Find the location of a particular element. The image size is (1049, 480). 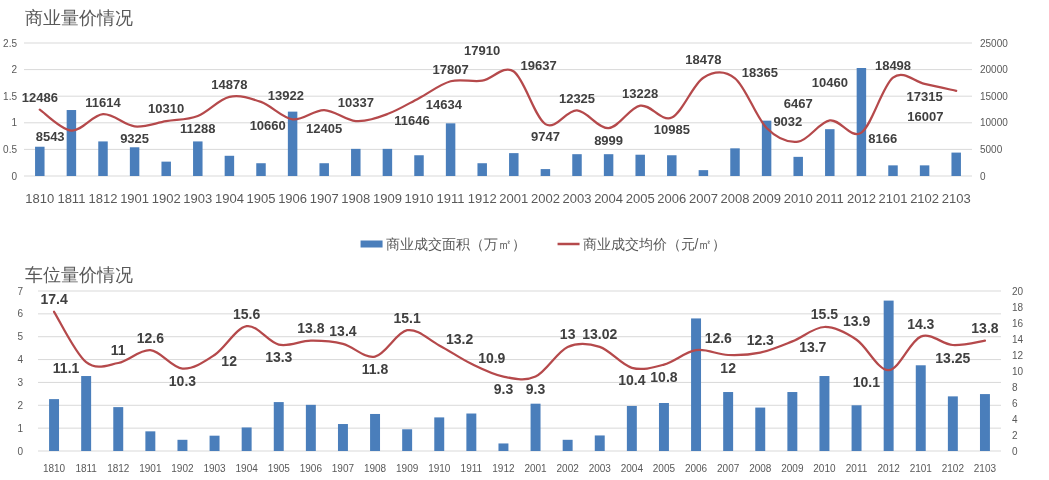

data-label: 10460 is located at coordinates (829, 82).